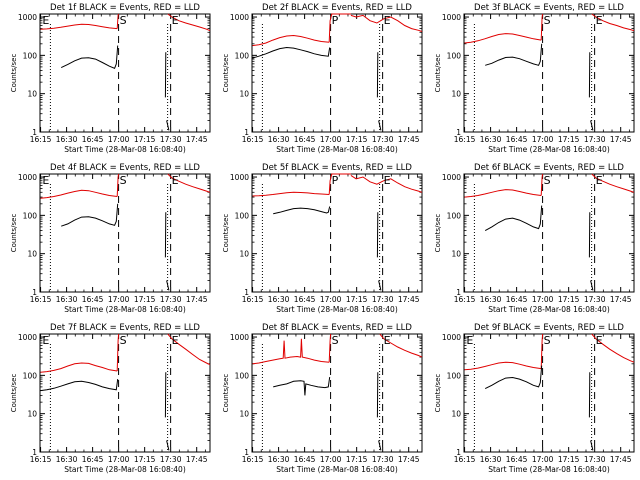 The height and width of the screenshot is (480, 640). I want to click on panel-title: Det 8f BLACK = Events, RED = LLD, so click(337, 328).